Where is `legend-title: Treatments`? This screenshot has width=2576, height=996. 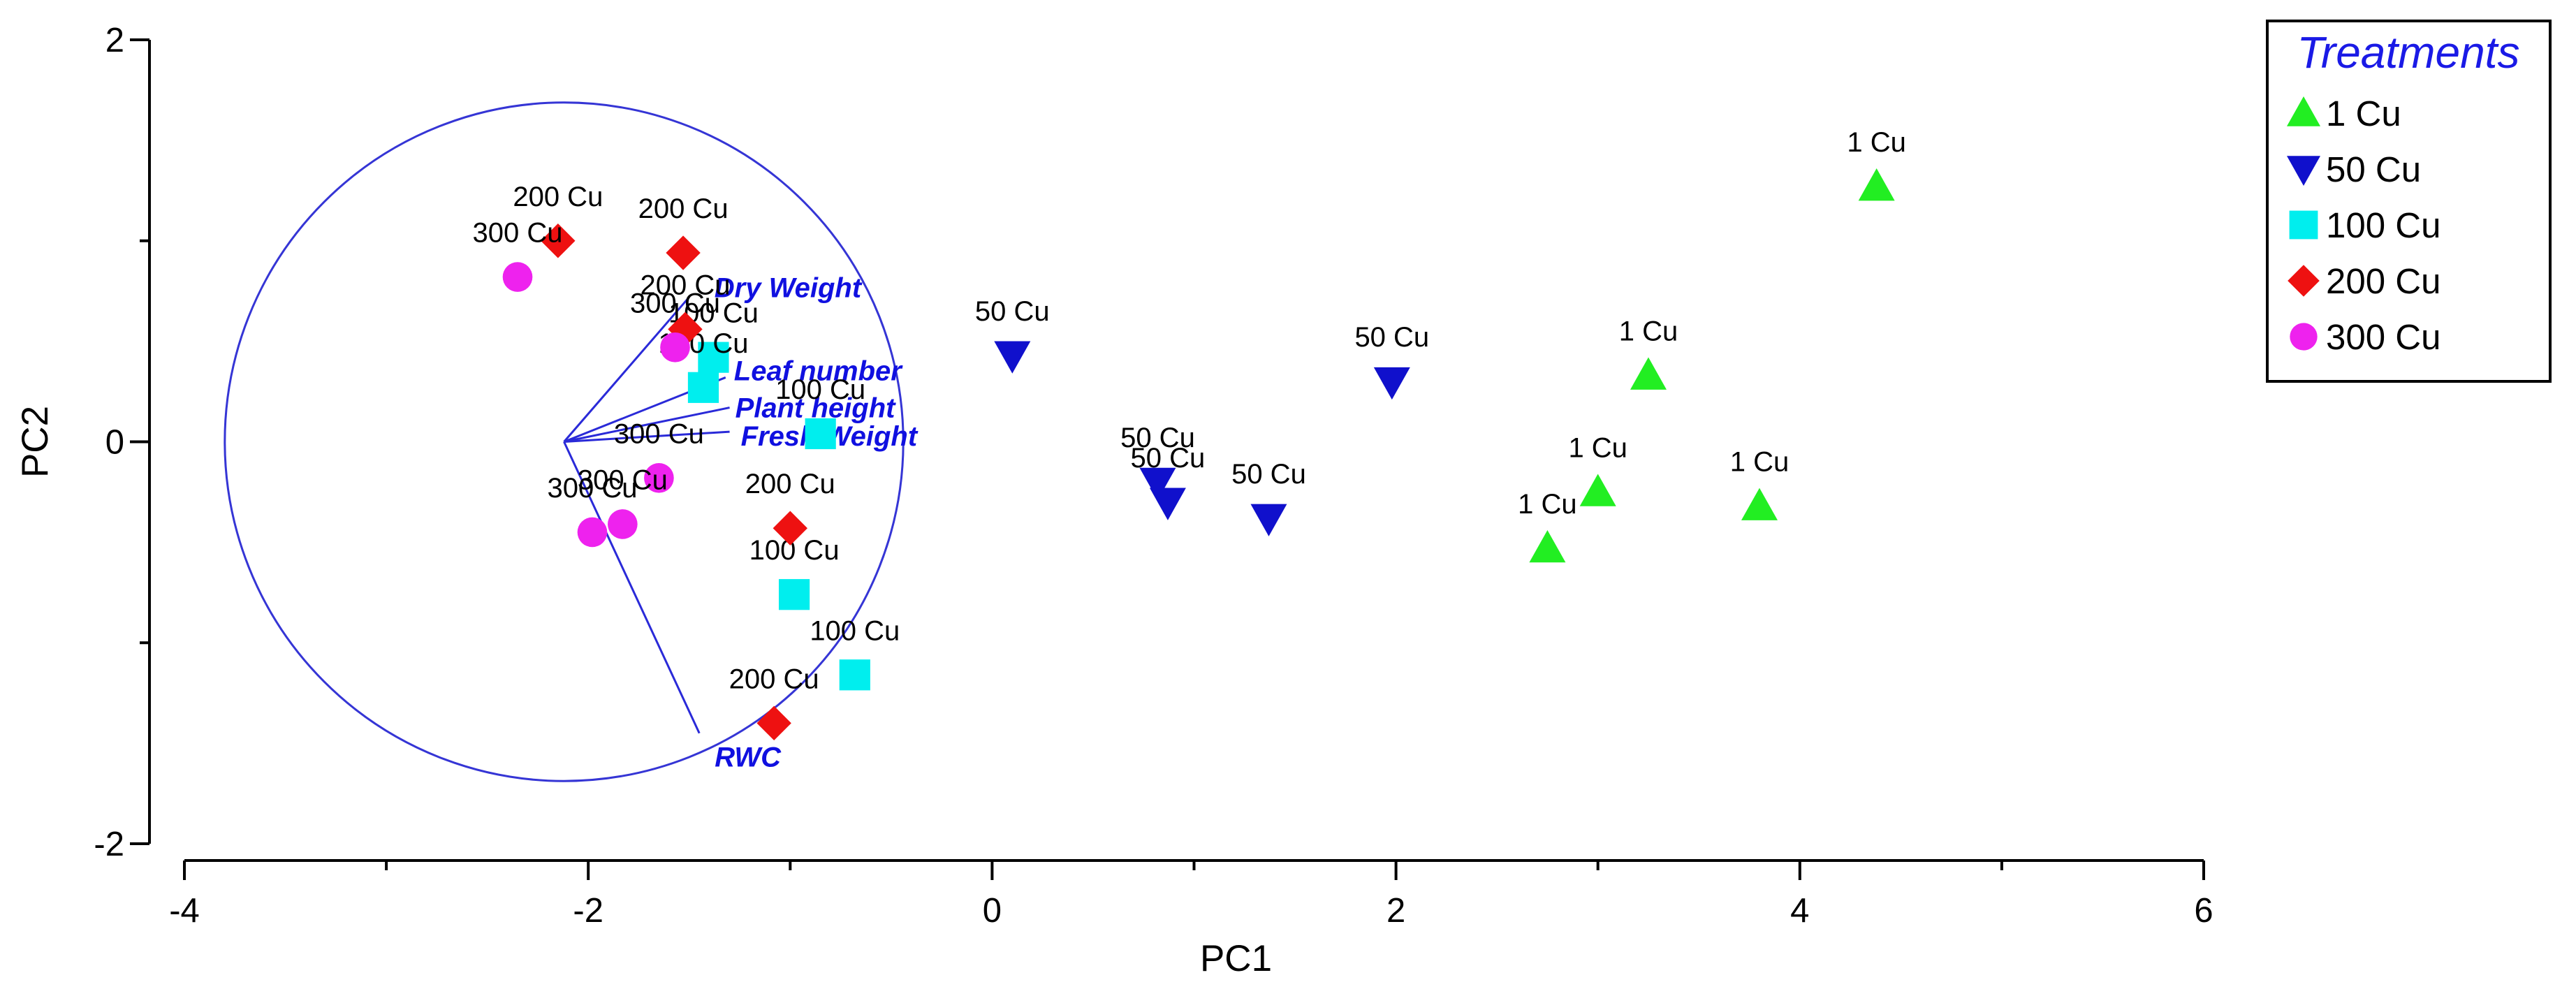
legend-title: Treatments is located at coordinates (2408, 53).